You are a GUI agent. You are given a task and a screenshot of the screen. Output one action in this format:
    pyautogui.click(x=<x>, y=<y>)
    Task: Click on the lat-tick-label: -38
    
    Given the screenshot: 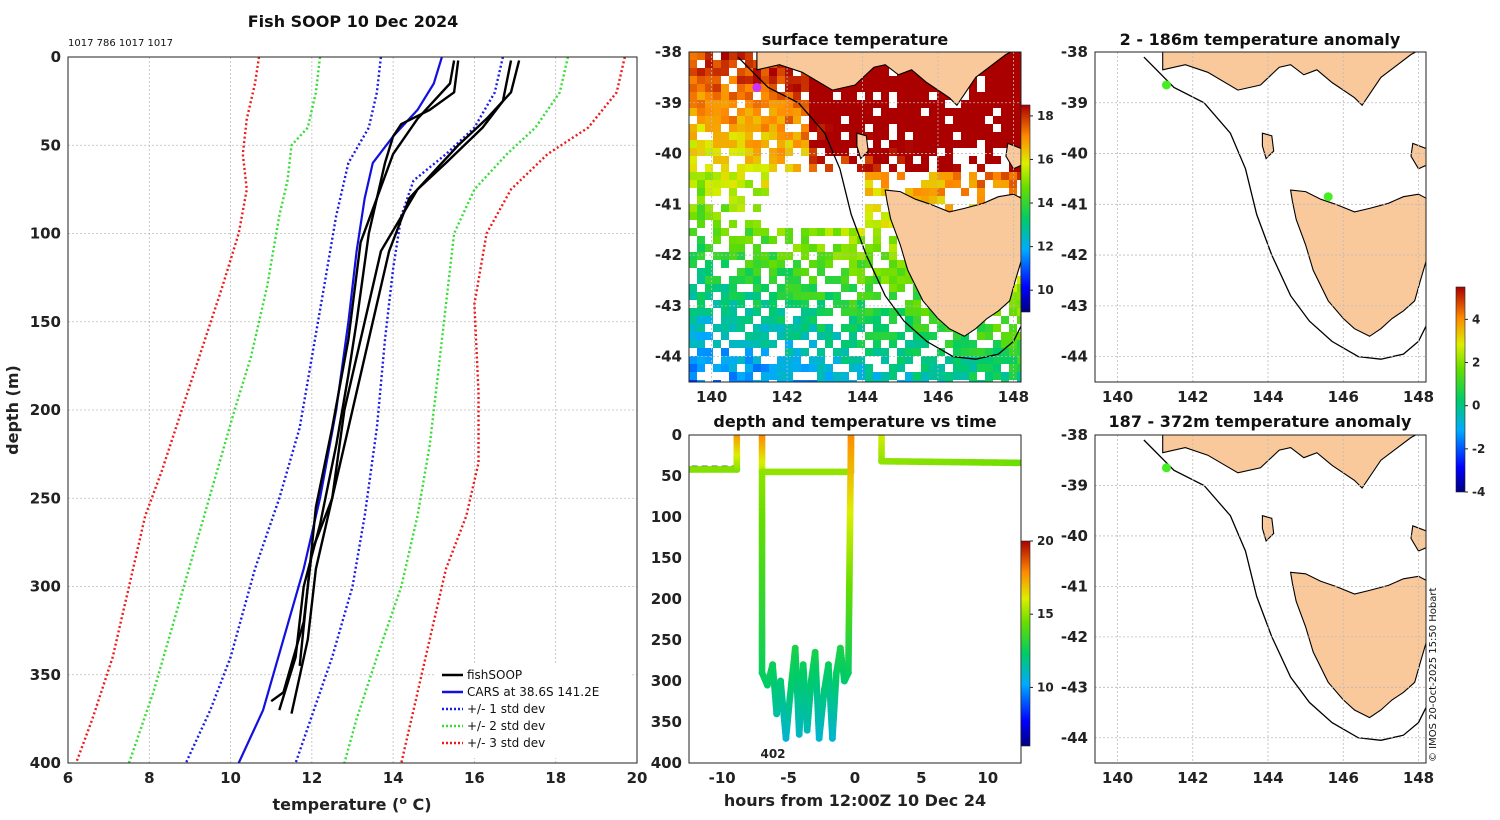 What is the action you would take?
    pyautogui.click(x=668, y=52)
    